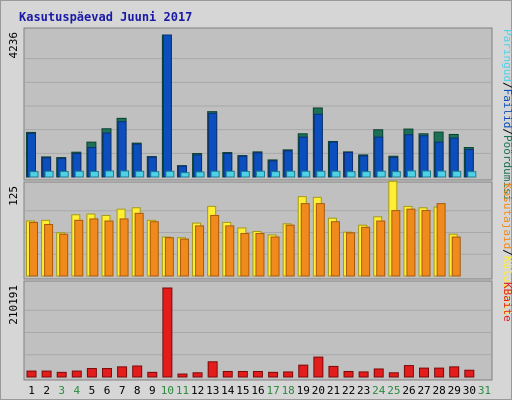  Describe the element at coordinates (137, 390) in the screenshot. I see `x-tick-label: 8` at that location.